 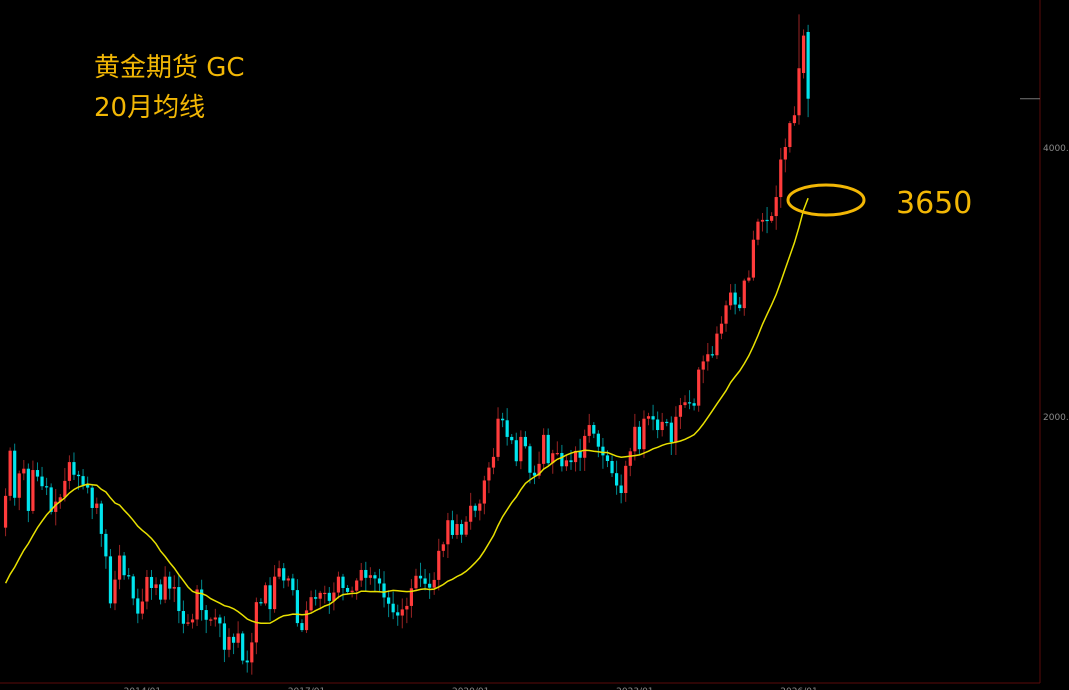 What do you see at coordinates (798, 688) in the screenshot?
I see `x-tick-label: 2026/01` at bounding box center [798, 688].